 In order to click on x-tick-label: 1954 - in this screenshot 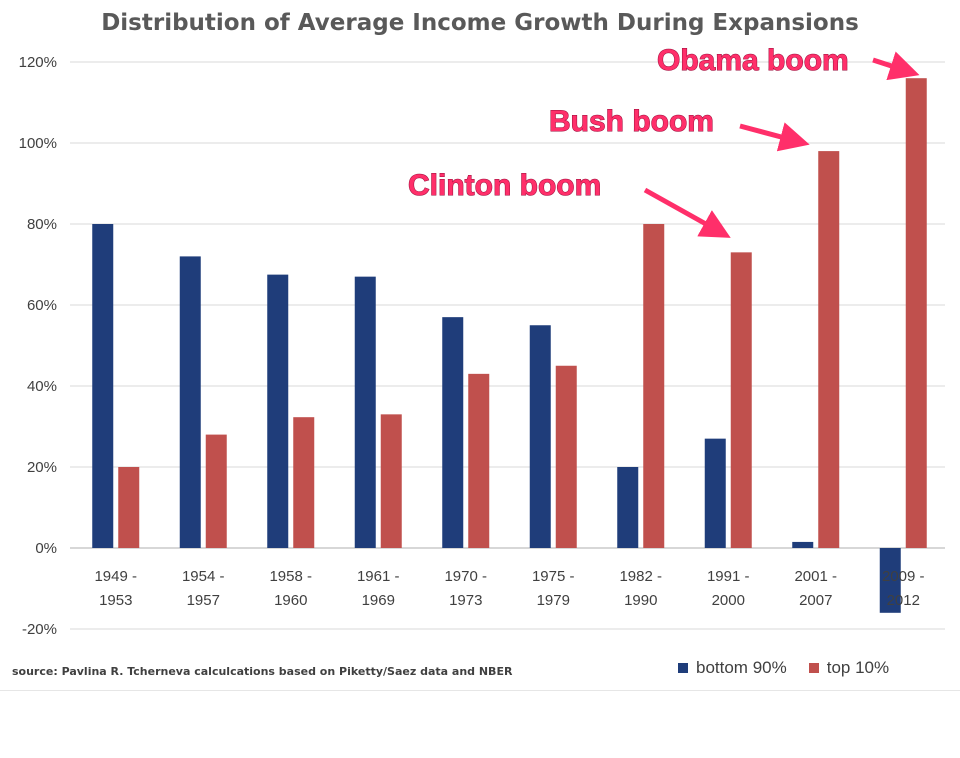, I will do `click(203, 576)`.